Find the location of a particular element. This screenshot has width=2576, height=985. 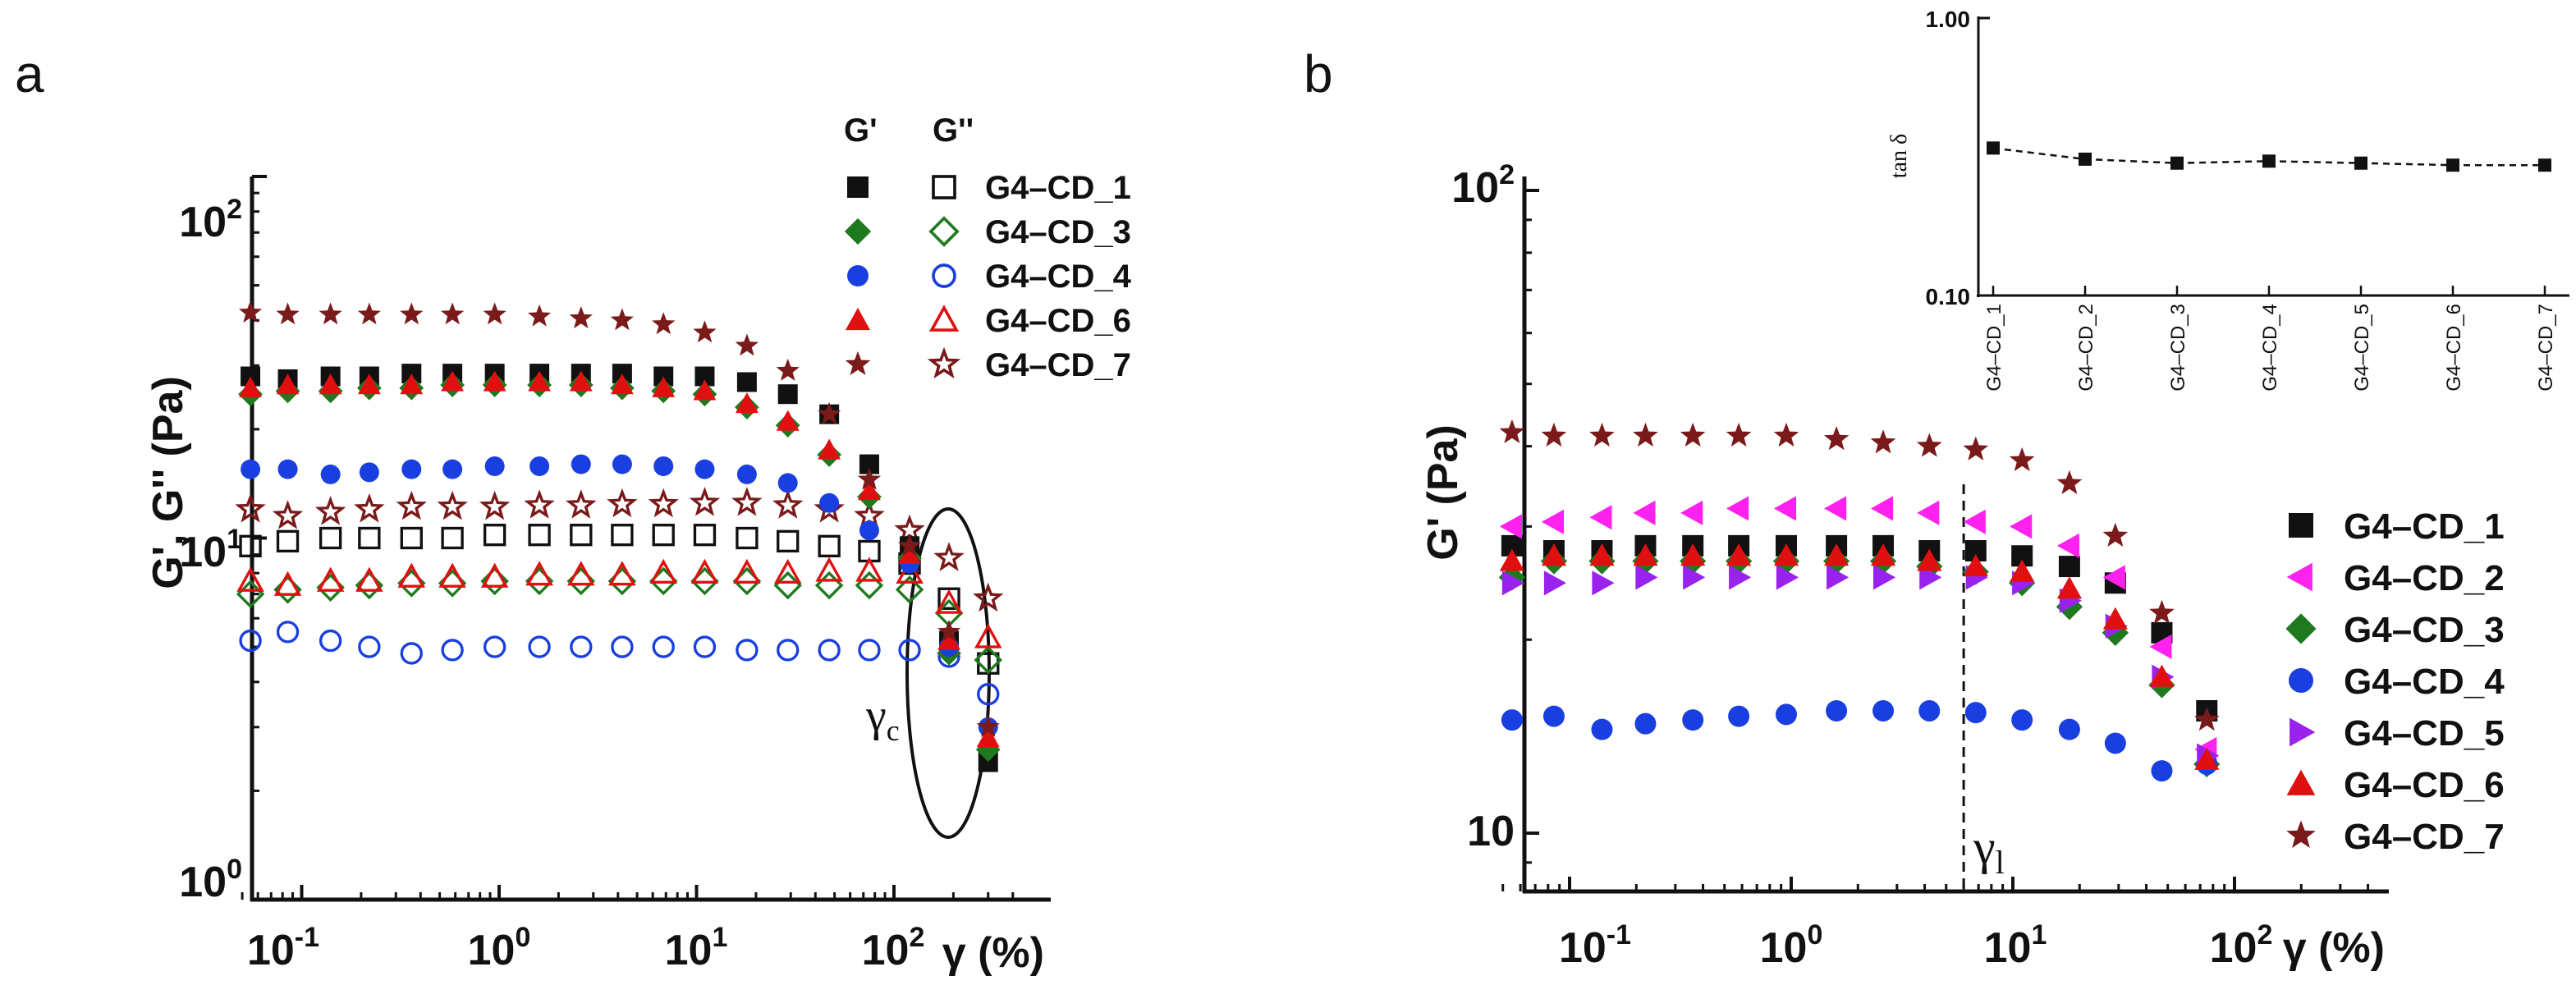

panel-b-legend-label: G4–CD_4 is located at coordinates (2425, 682).